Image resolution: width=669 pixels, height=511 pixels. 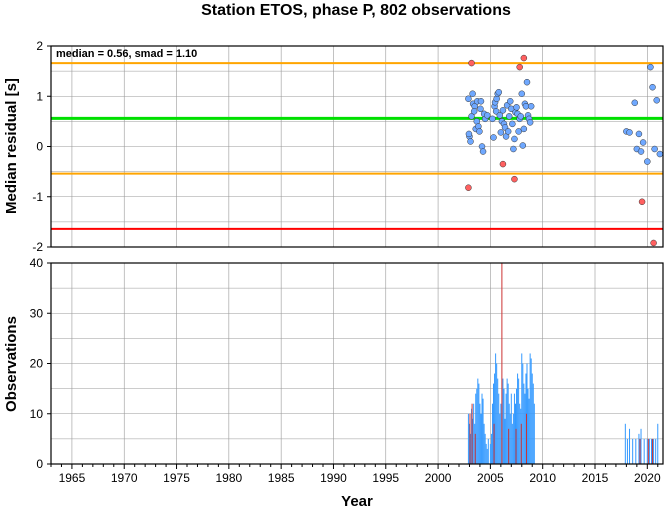 What do you see at coordinates (37, 313) in the screenshot?
I see `observations-y-tick-label: 30` at bounding box center [37, 313].